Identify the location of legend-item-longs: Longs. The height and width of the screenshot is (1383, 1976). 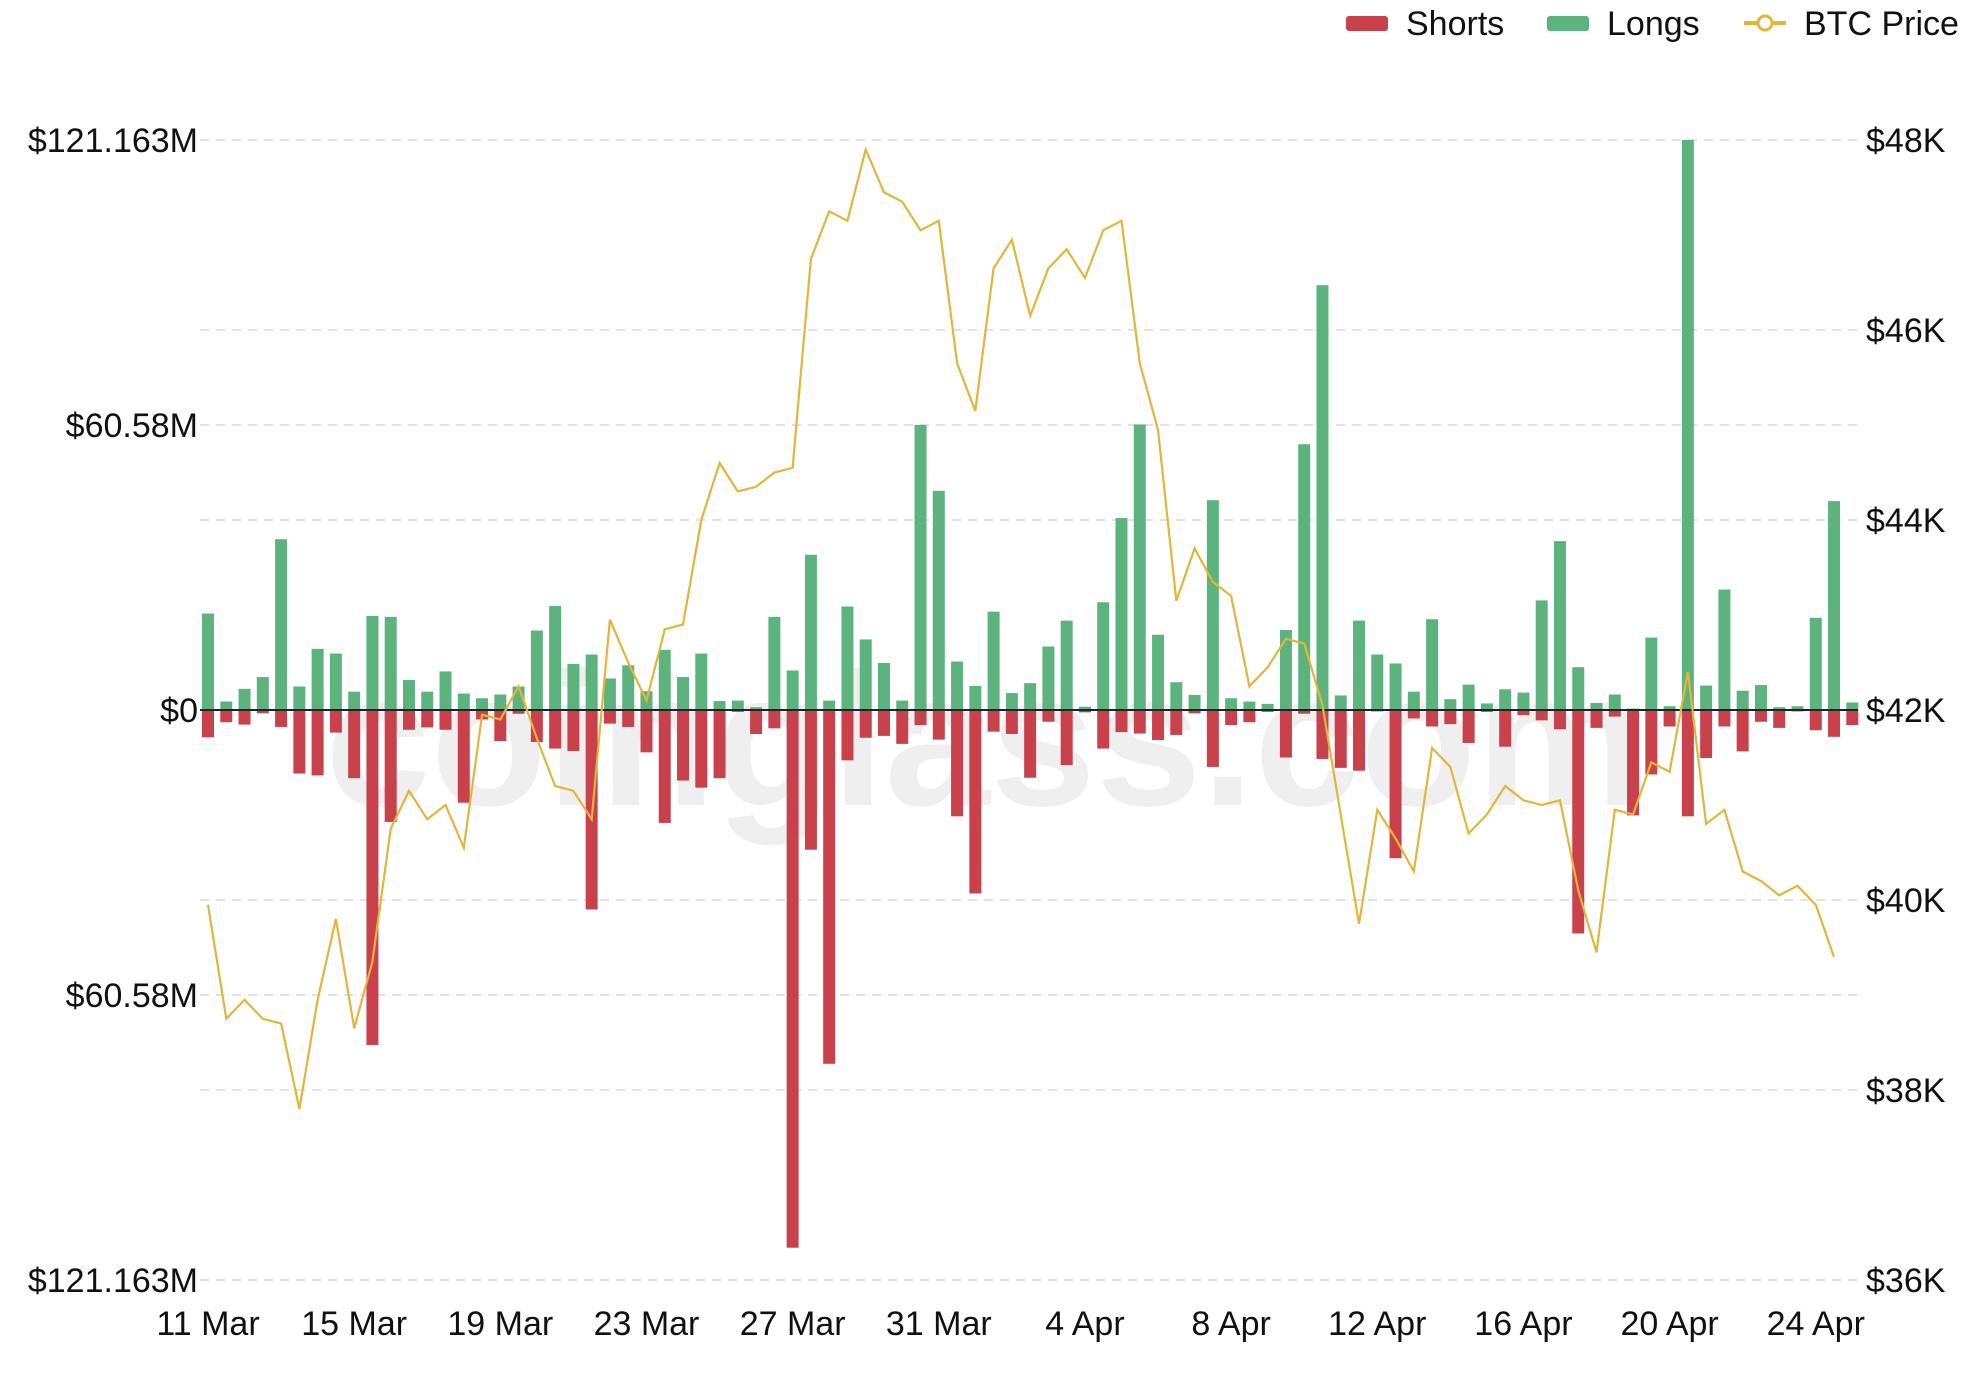
(1623, 24).